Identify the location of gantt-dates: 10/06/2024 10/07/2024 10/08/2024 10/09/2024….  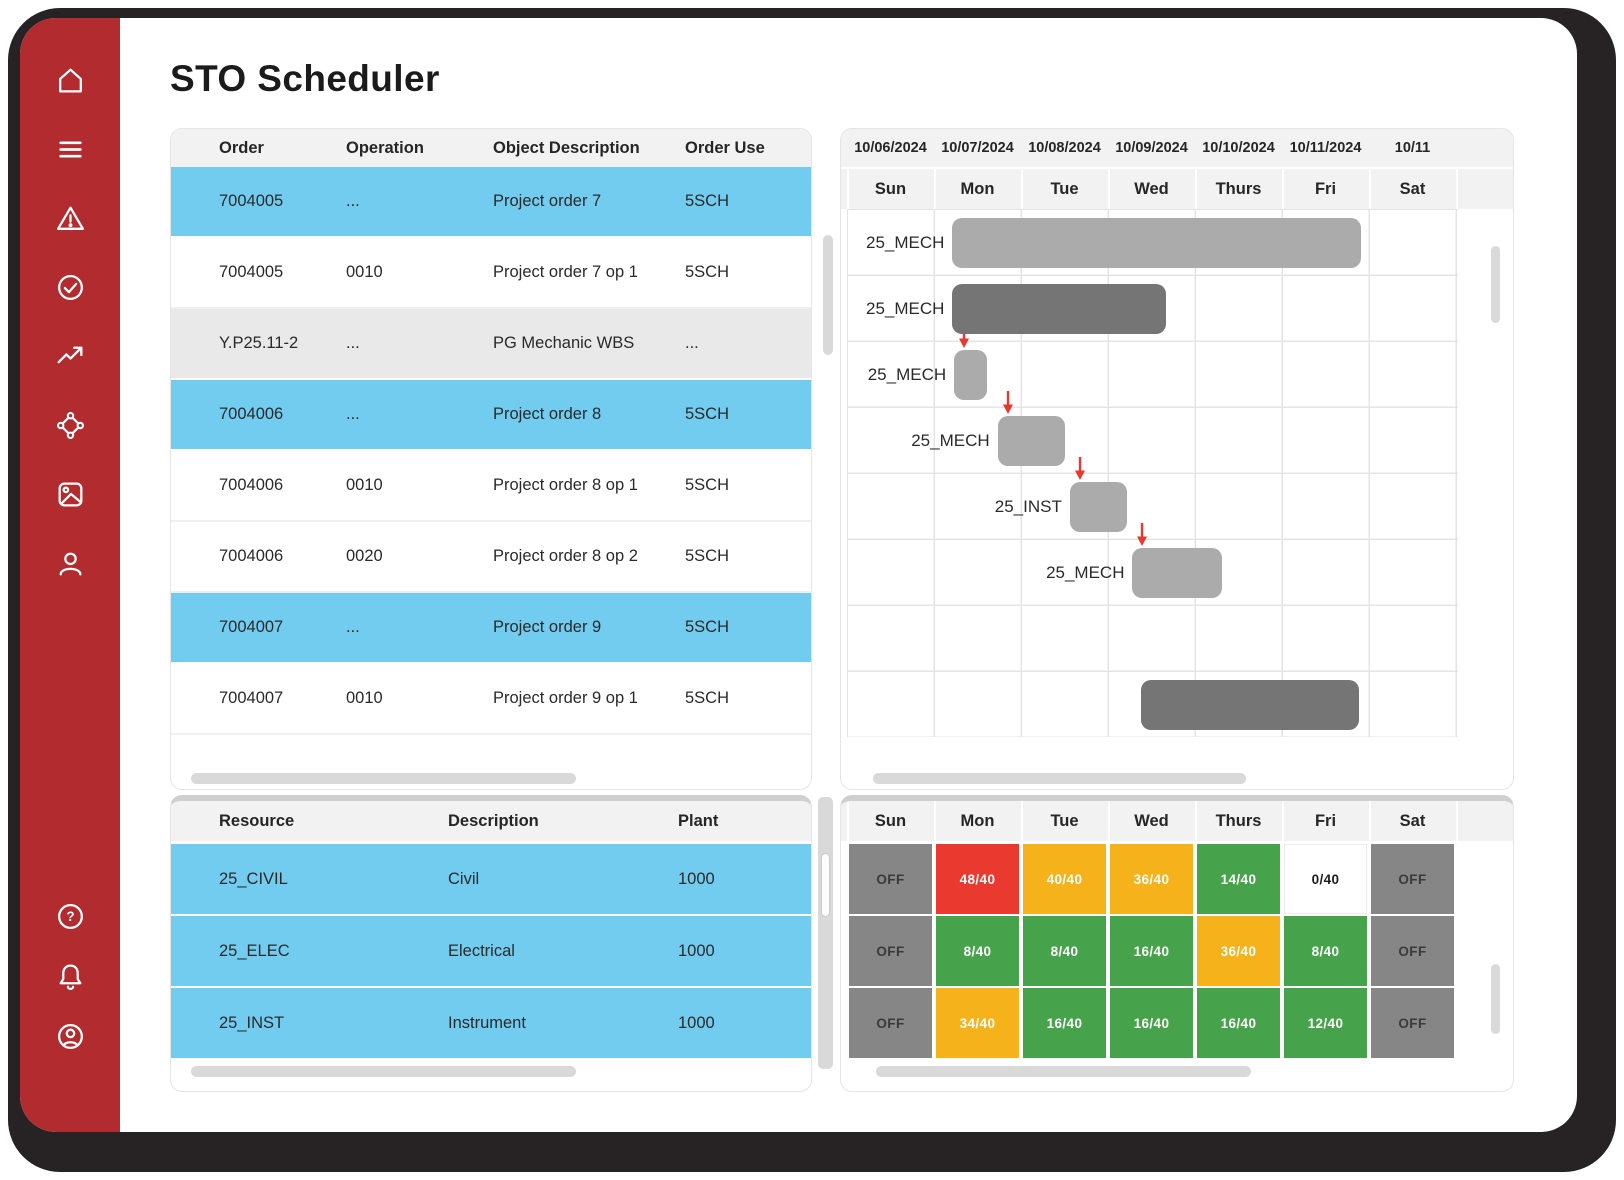
(1177, 148).